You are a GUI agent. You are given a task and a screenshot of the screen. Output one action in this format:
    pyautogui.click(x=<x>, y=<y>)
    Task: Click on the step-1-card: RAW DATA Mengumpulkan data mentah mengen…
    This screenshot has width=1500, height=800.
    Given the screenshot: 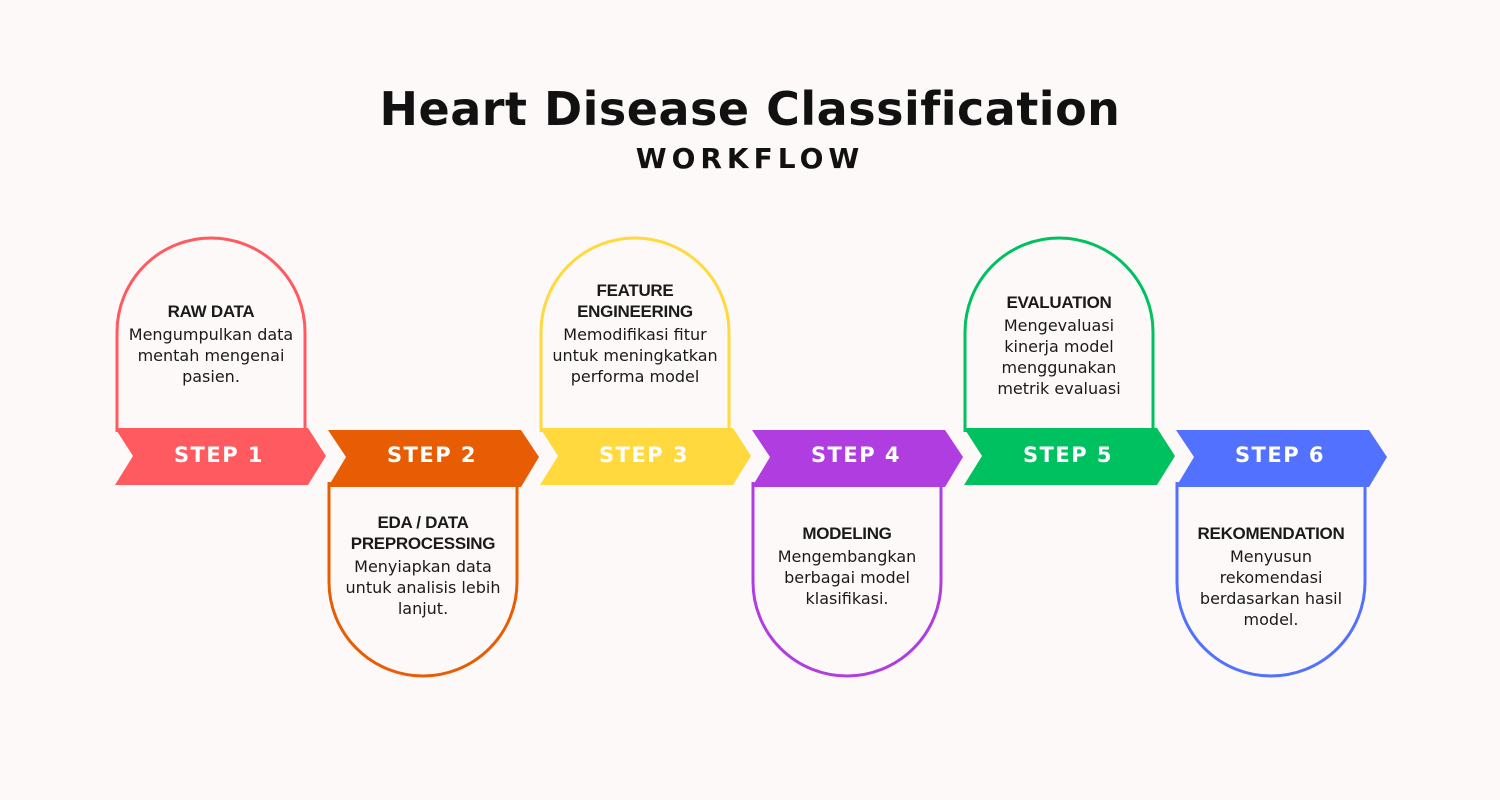 What is the action you would take?
    pyautogui.click(x=211, y=344)
    